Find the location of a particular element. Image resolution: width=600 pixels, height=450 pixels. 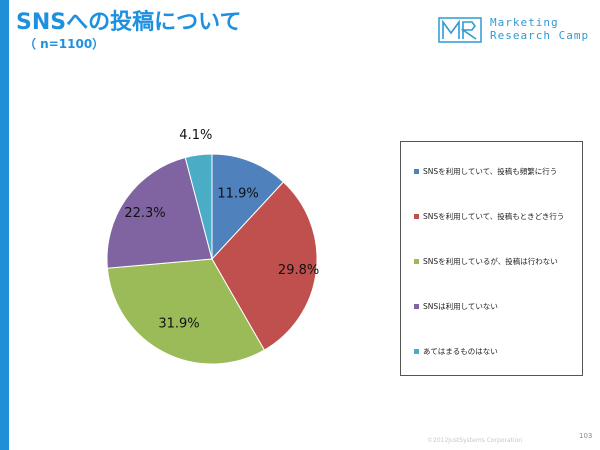

legend-item: あてはまるものはない is located at coordinates (456, 351).